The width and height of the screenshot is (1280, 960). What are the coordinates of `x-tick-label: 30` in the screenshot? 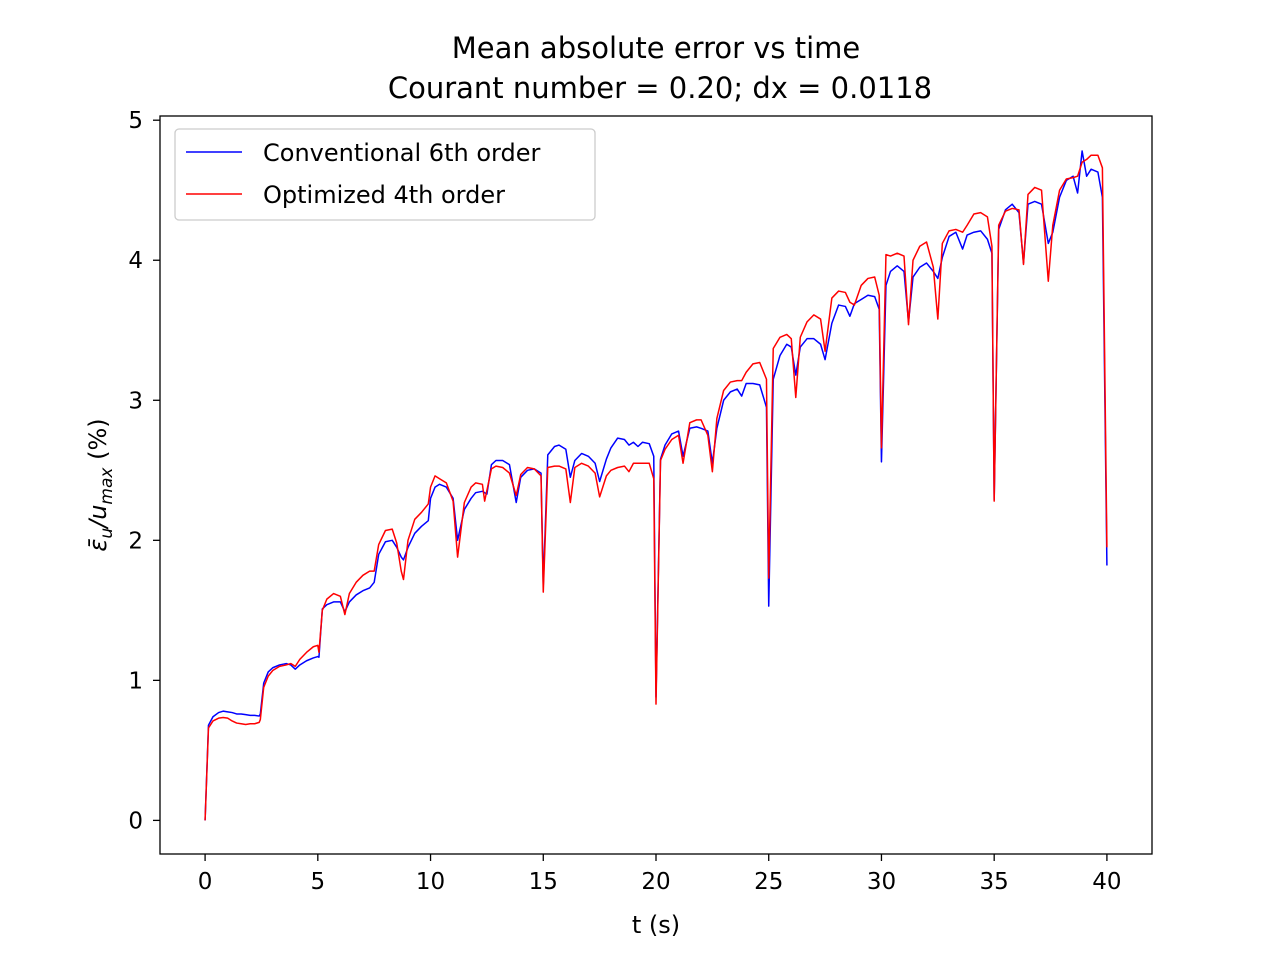 It's located at (881, 882).